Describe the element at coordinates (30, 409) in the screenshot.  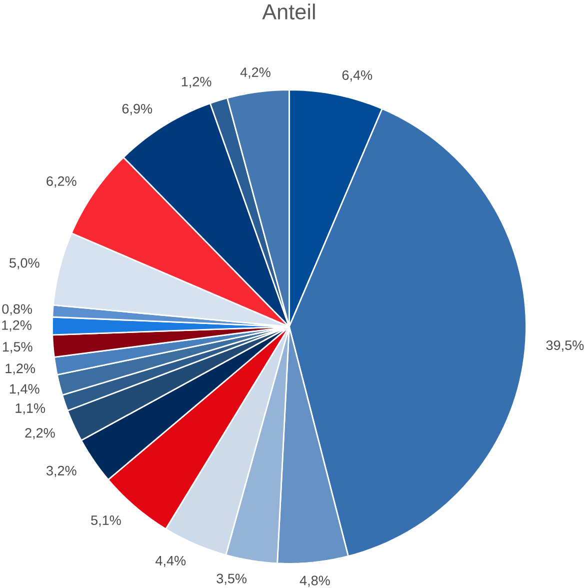
I see `data-label: 1,1%` at that location.